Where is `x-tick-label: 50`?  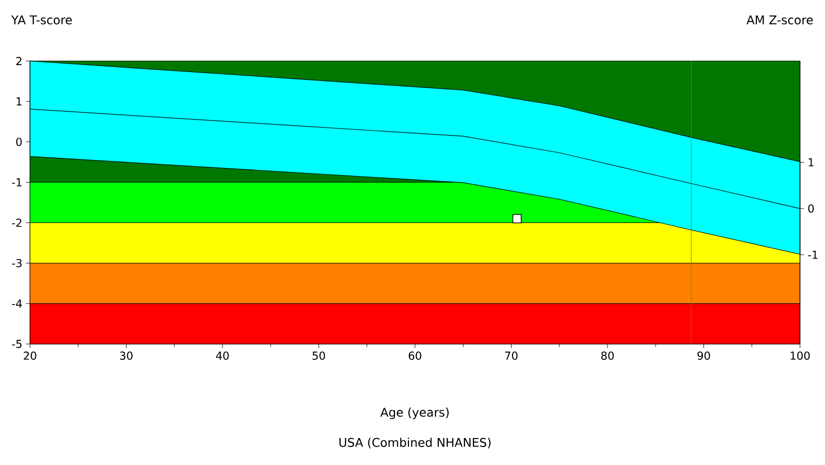 x-tick-label: 50 is located at coordinates (319, 356).